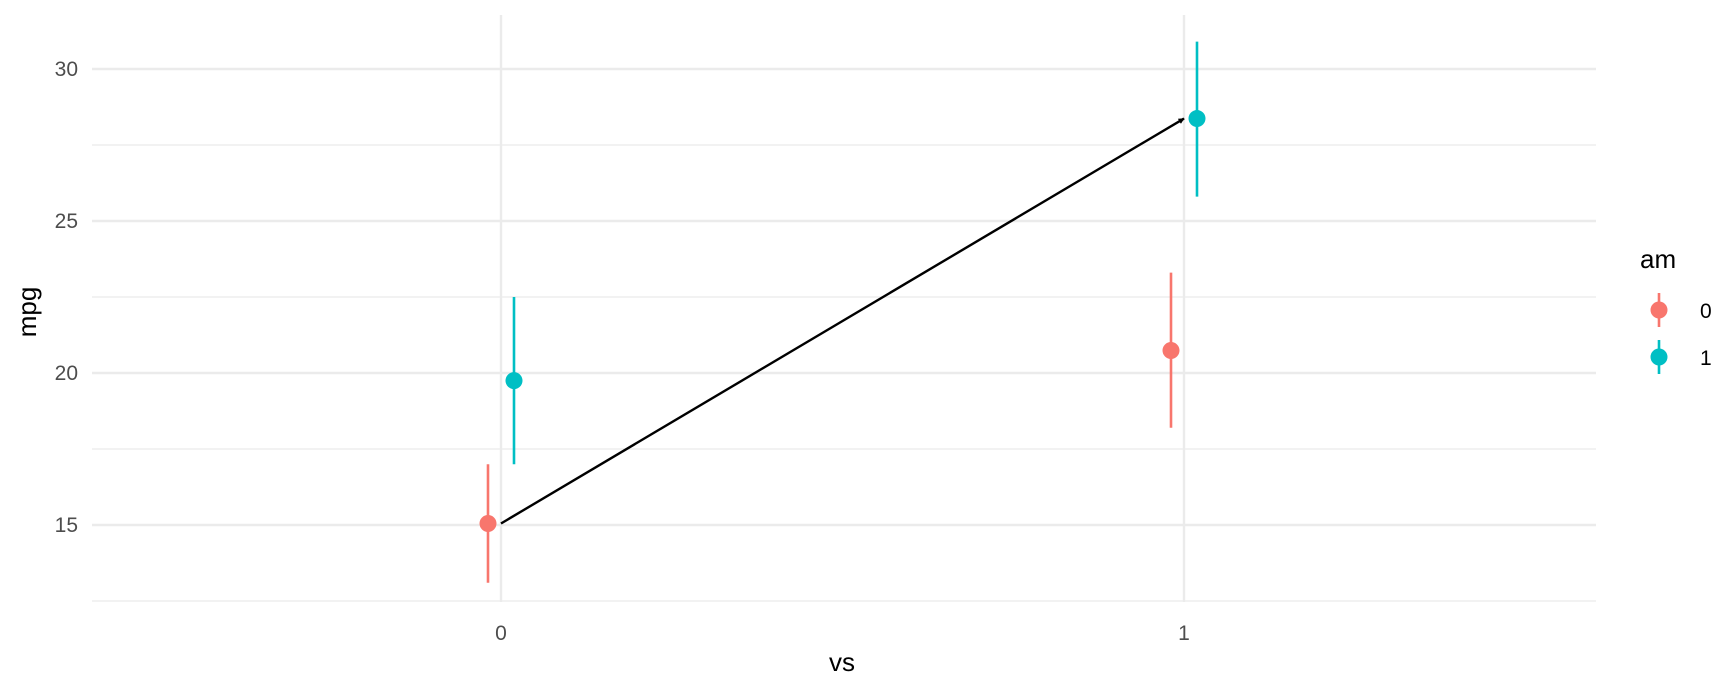  Describe the element at coordinates (66, 373) in the screenshot. I see `y-tick-label: 20` at that location.